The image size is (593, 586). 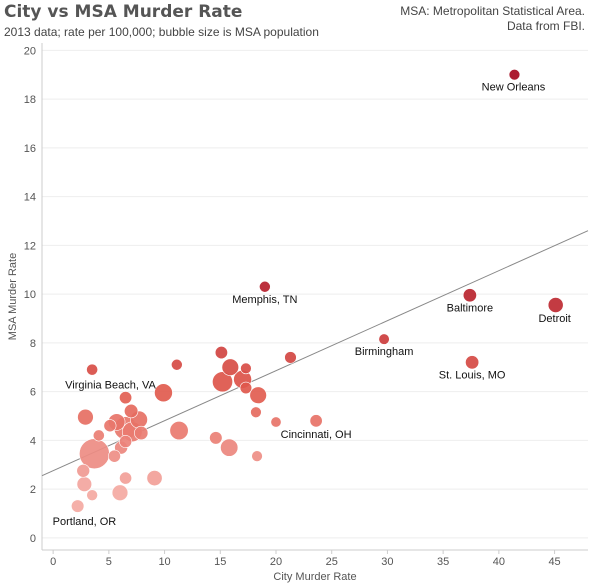 What do you see at coordinates (472, 362) in the screenshot?
I see `data-point-st-louis-mo` at bounding box center [472, 362].